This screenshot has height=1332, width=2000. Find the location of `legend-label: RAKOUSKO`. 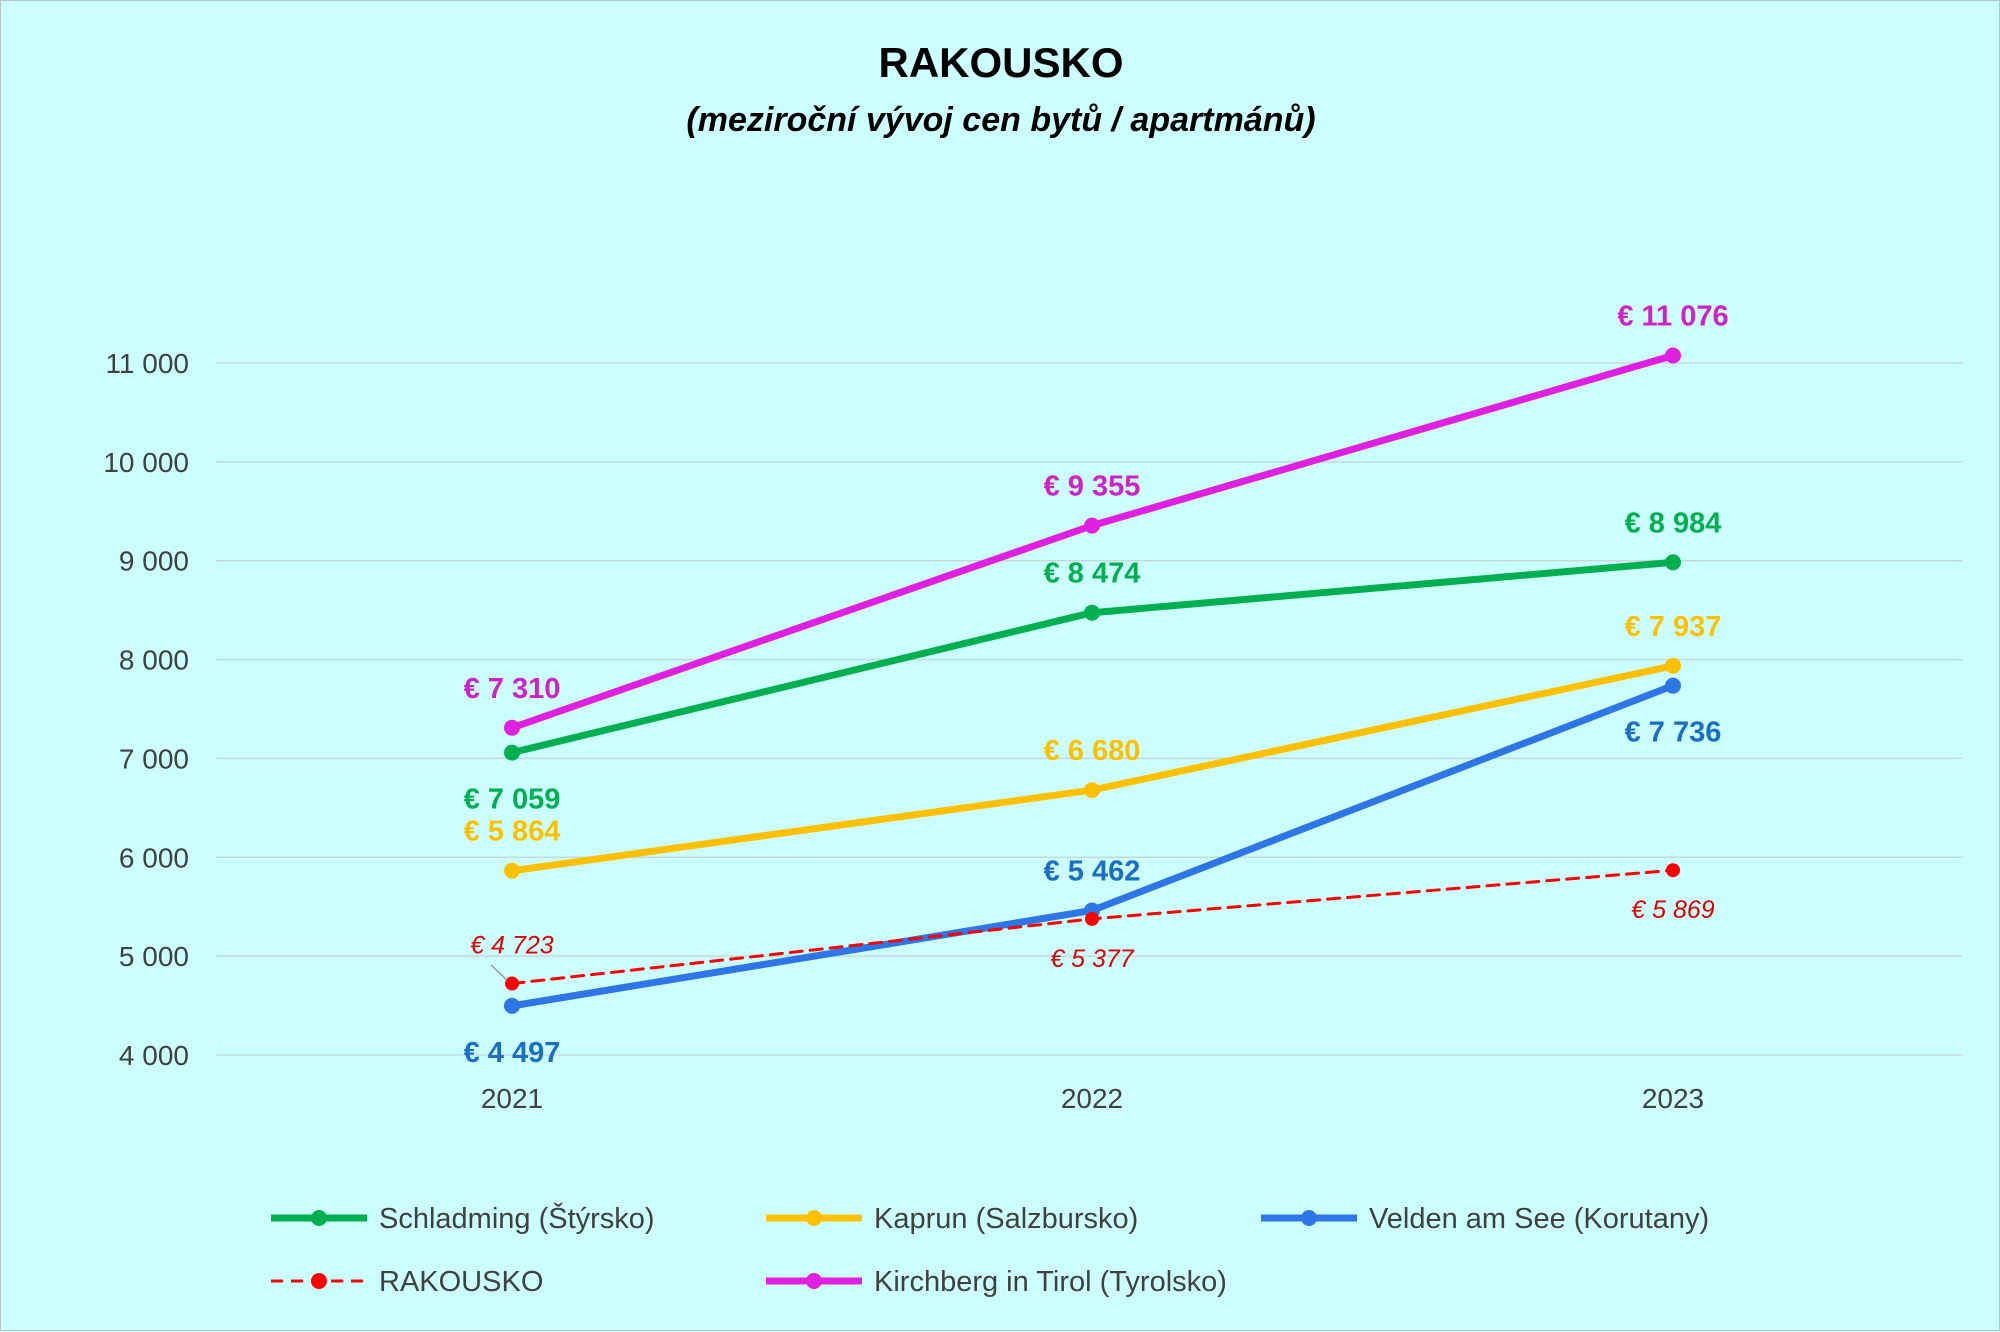

legend-label: RAKOUSKO is located at coordinates (461, 1282).